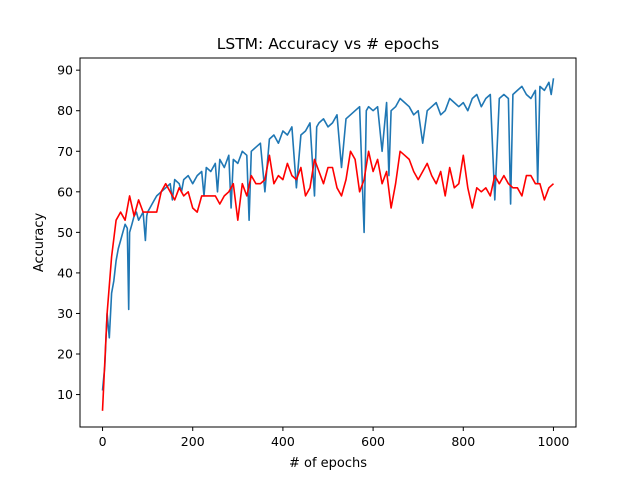  I want to click on y-tick-label: 90, so click(65, 70).